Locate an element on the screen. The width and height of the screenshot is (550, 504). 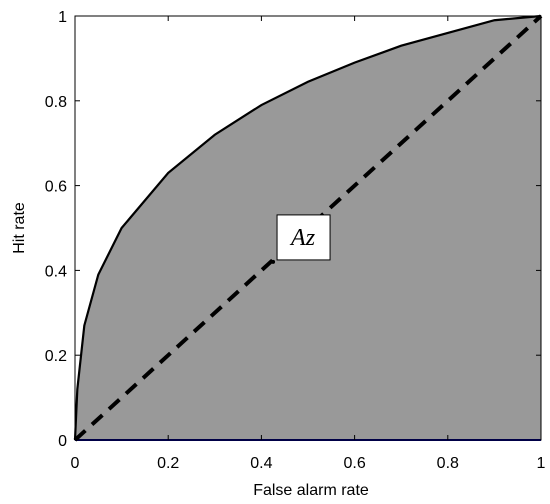
annotation-text: Az is located at coordinates (302, 238).